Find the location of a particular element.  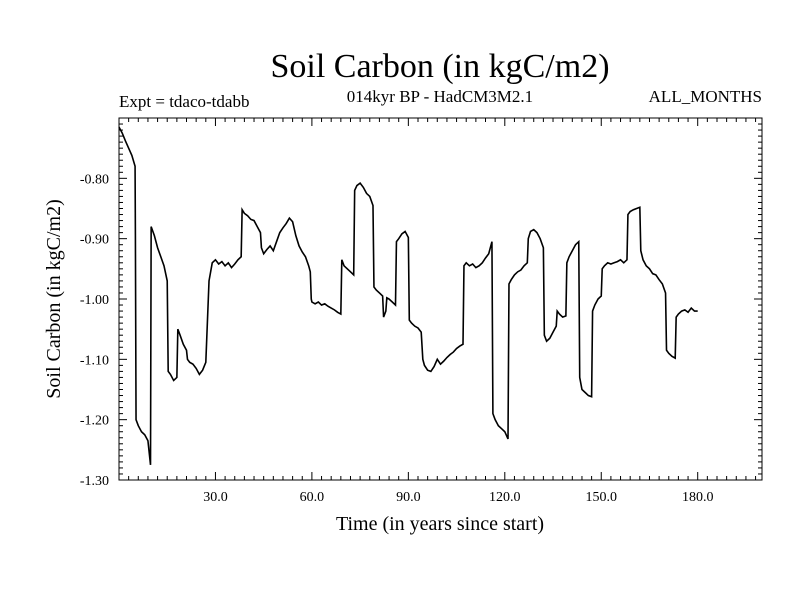

y-tick-label: -1.00 is located at coordinates (94, 300).